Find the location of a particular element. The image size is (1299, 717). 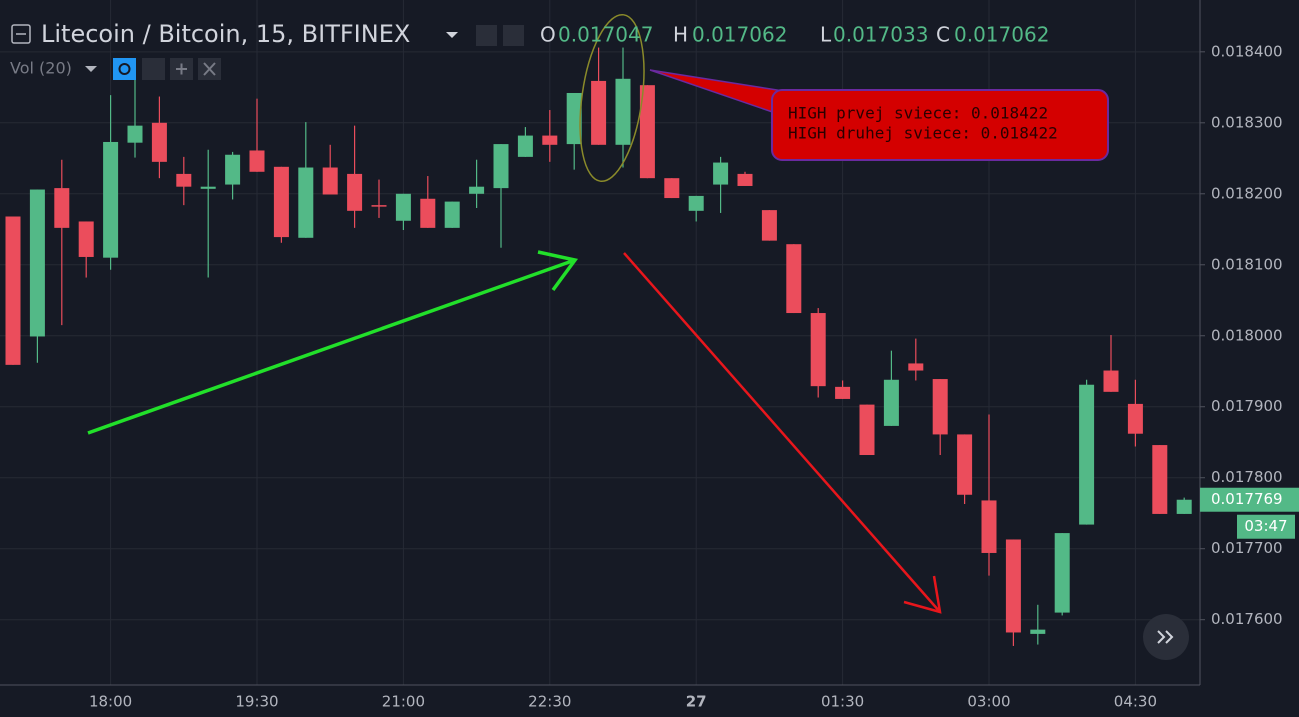

collapse-button is located at coordinates (21, 34).